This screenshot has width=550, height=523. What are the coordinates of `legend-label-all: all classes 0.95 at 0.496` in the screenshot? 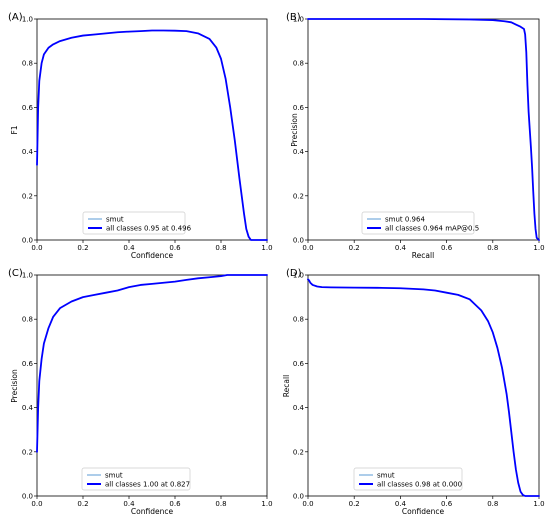 It's located at (149, 229).